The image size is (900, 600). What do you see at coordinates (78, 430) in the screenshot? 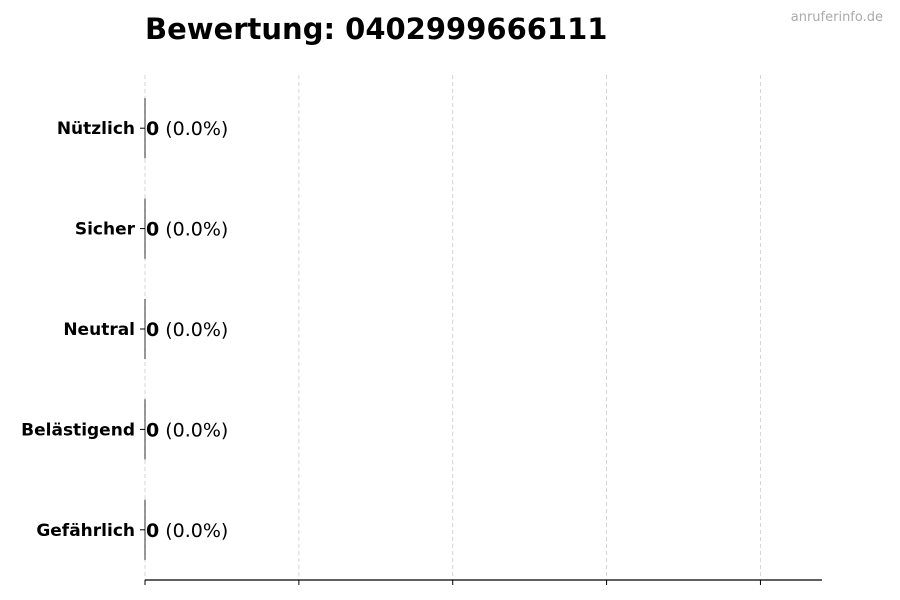
I see `y-tick-label: Belästigend` at bounding box center [78, 430].